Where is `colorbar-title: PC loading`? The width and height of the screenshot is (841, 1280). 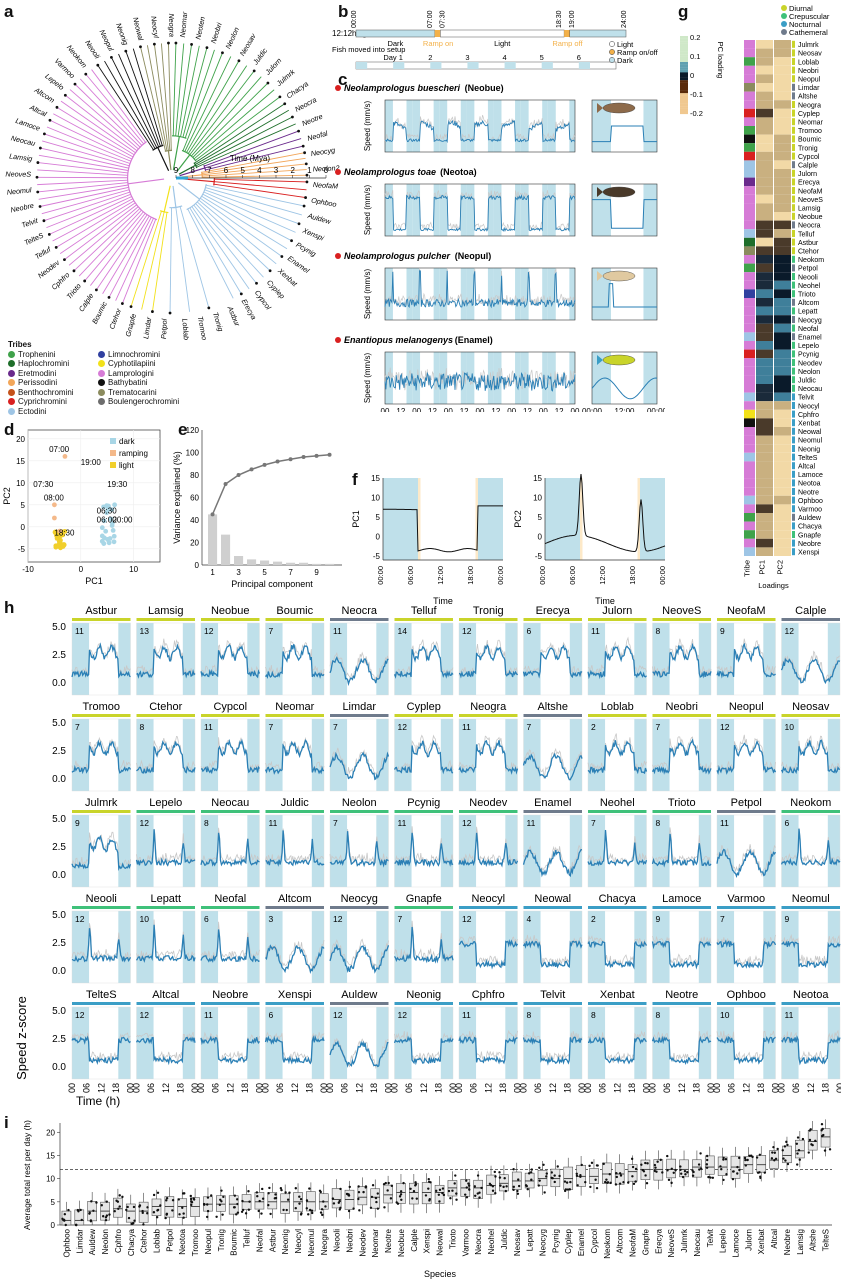
colorbar-title: PC loading is located at coordinates (720, 60).